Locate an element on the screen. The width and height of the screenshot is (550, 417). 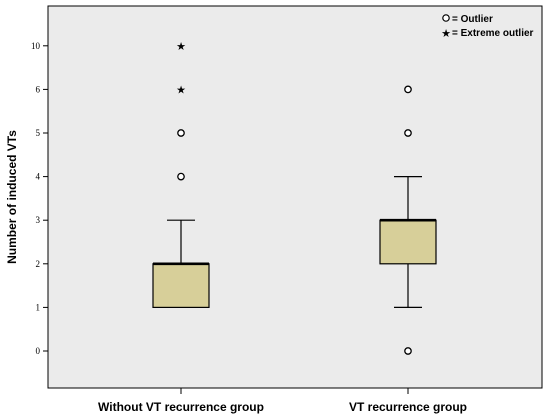
legend-outlier-icon is located at coordinates (446, 18).